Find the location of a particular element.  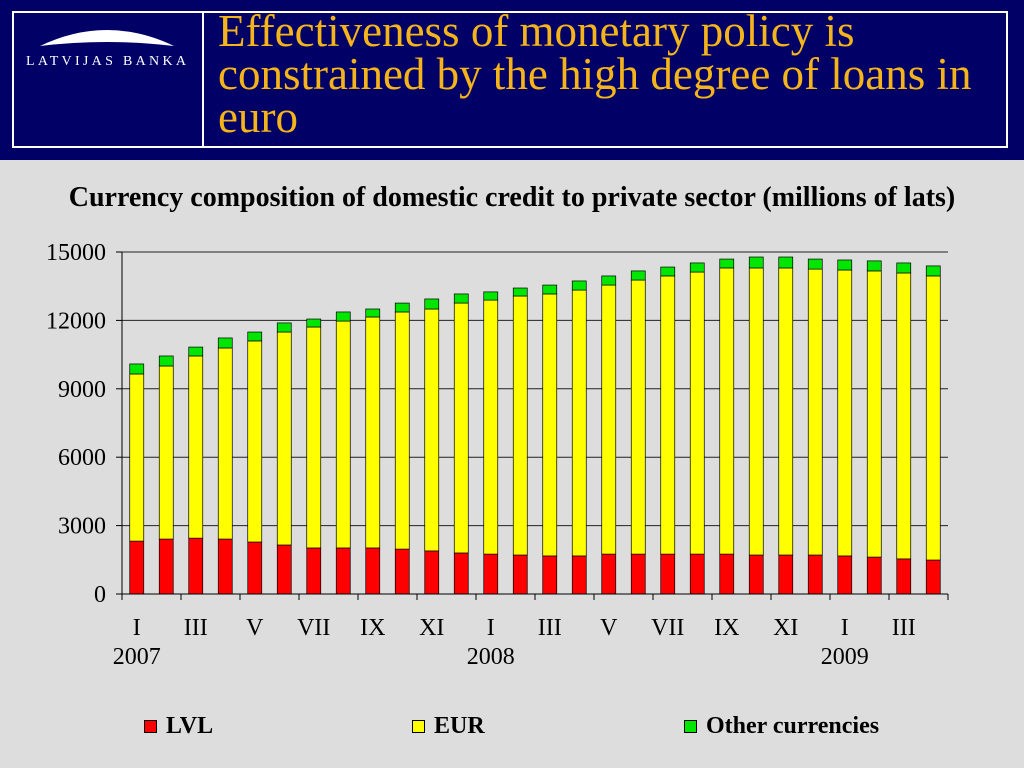

x-year-label-2007: 2007 is located at coordinates (137, 657).